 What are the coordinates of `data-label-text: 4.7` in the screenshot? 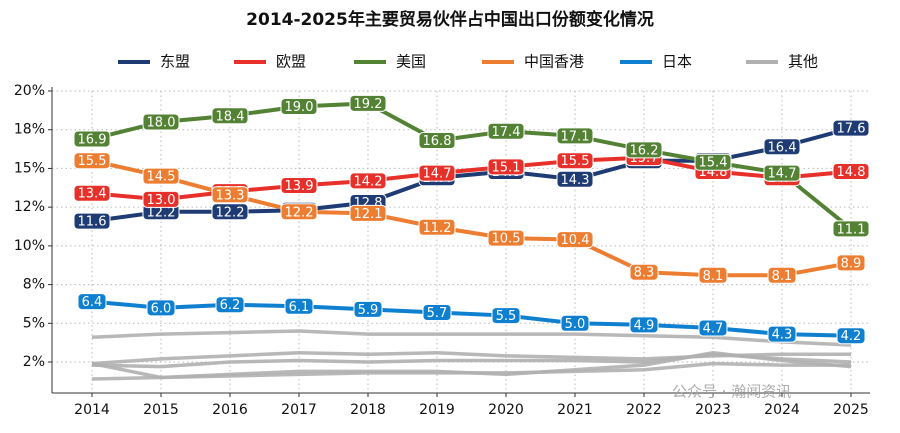 It's located at (713, 328).